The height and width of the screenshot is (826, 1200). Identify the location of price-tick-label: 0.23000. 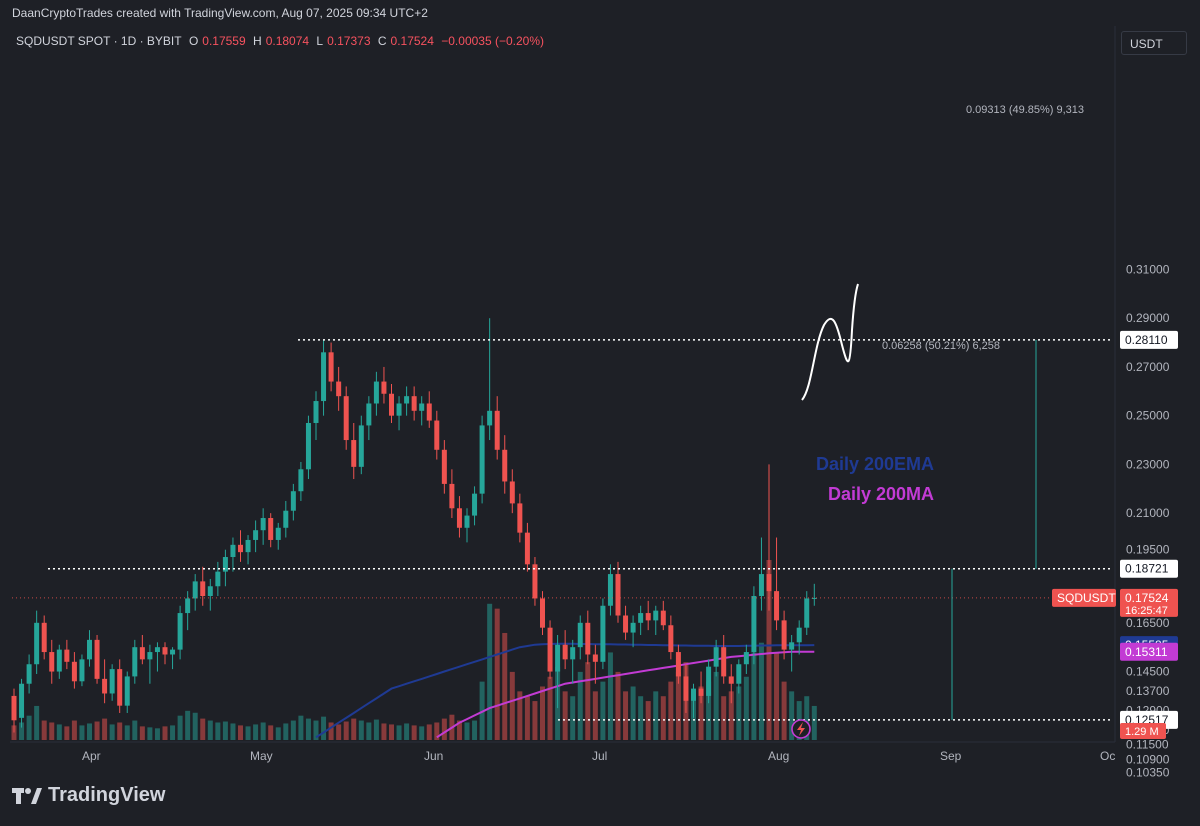
(1148, 464).